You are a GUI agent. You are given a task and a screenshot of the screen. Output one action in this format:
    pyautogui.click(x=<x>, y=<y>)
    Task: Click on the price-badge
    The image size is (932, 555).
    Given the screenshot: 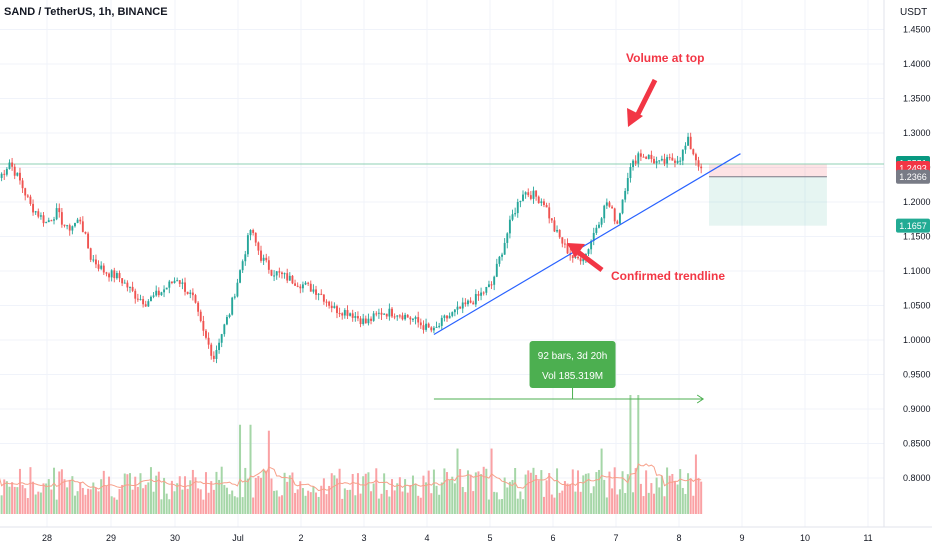 What is the action you would take?
    pyautogui.click(x=913, y=225)
    